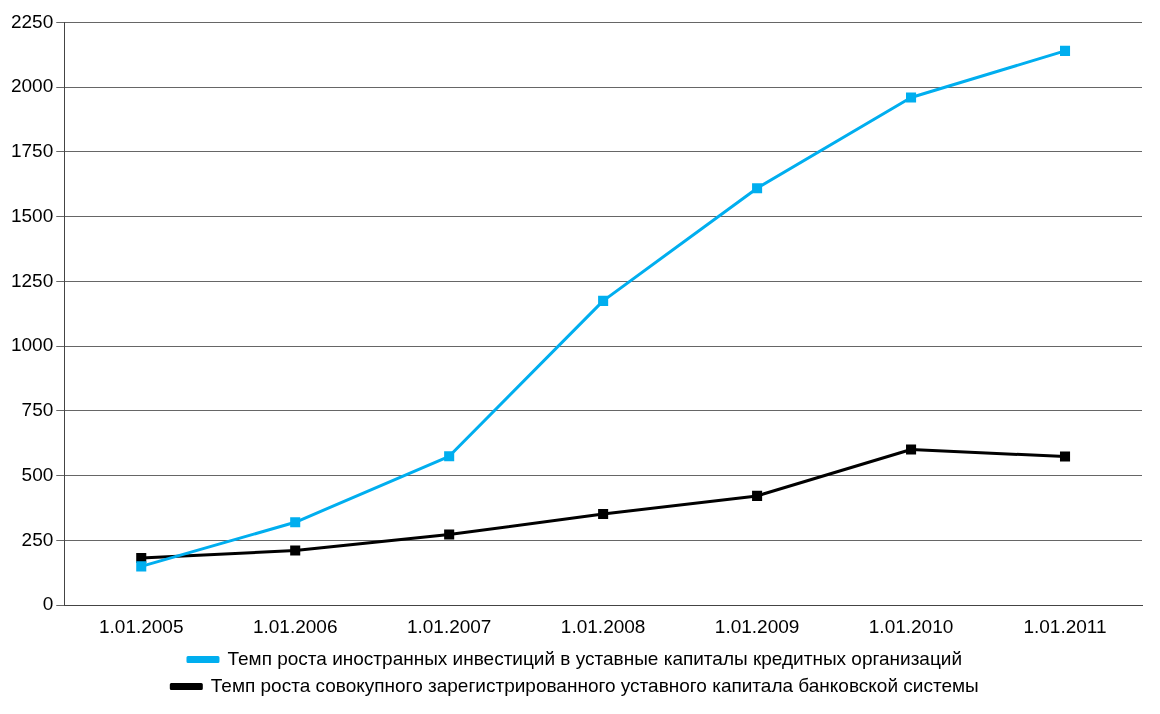 Image resolution: width=1160 pixels, height=714 pixels. Describe the element at coordinates (37, 539) in the screenshot. I see `y-tick-label: 250` at that location.